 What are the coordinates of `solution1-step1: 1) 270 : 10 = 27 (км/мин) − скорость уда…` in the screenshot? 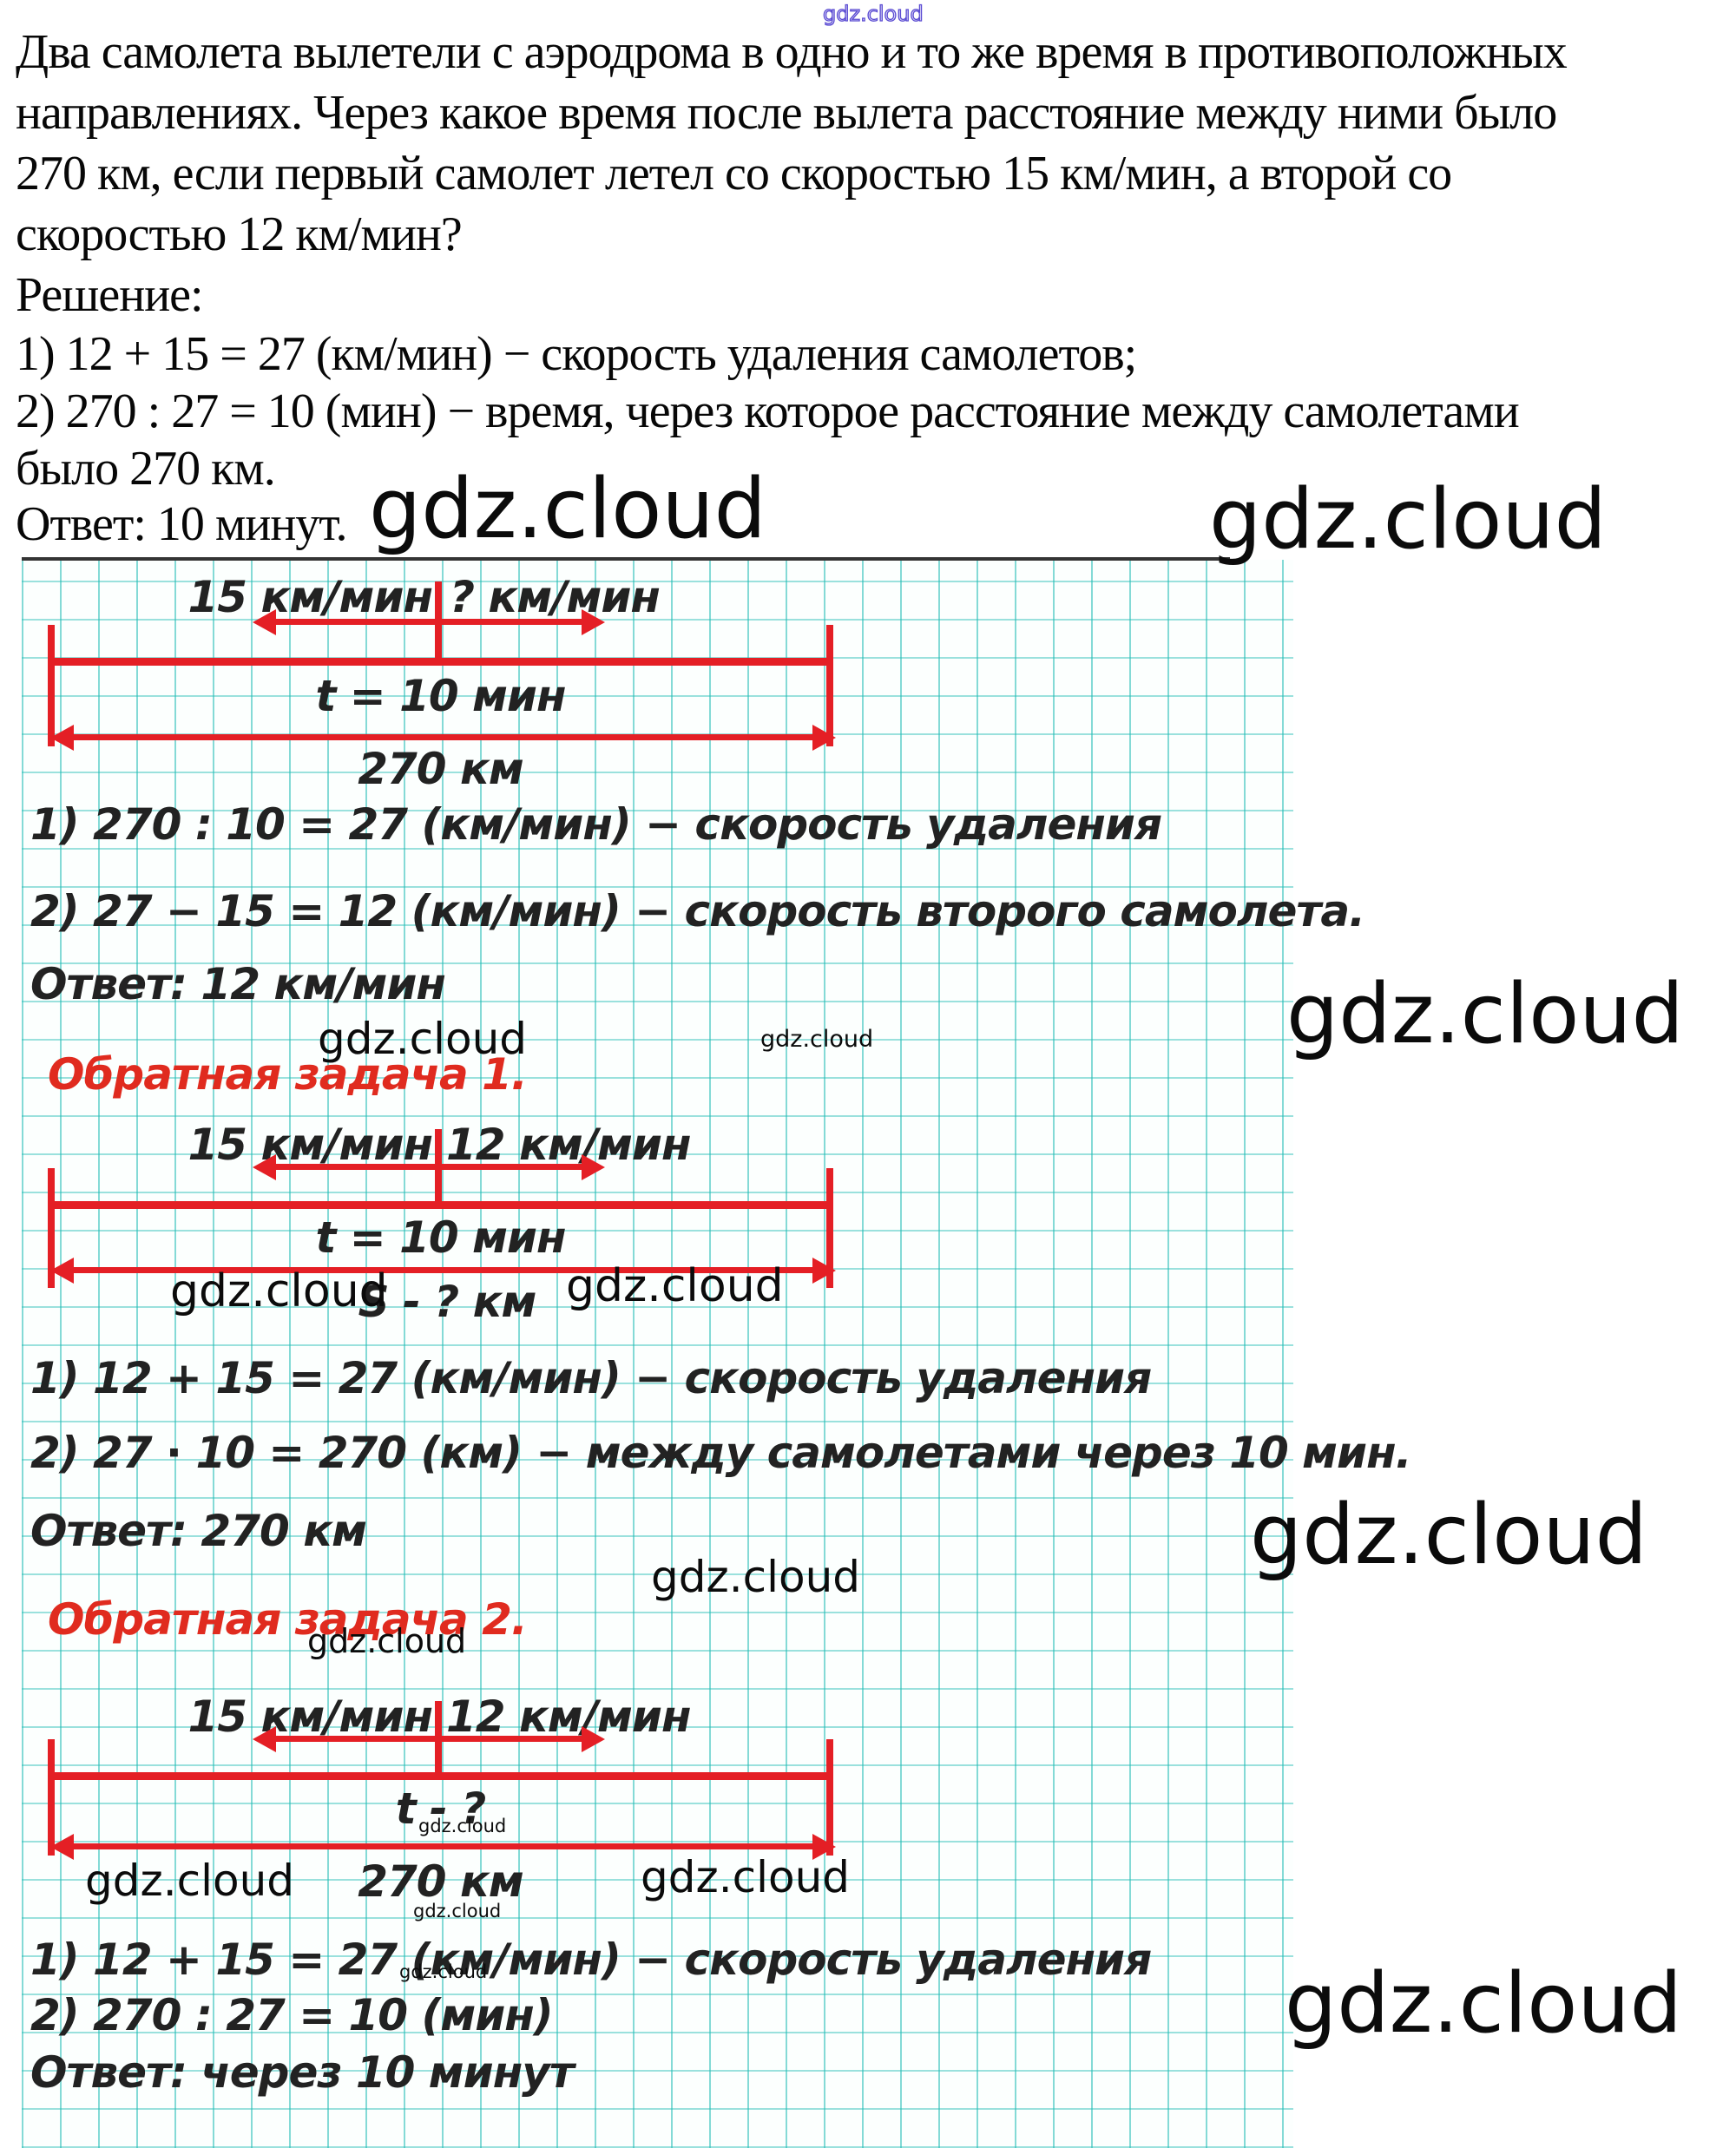 It's located at (596, 824).